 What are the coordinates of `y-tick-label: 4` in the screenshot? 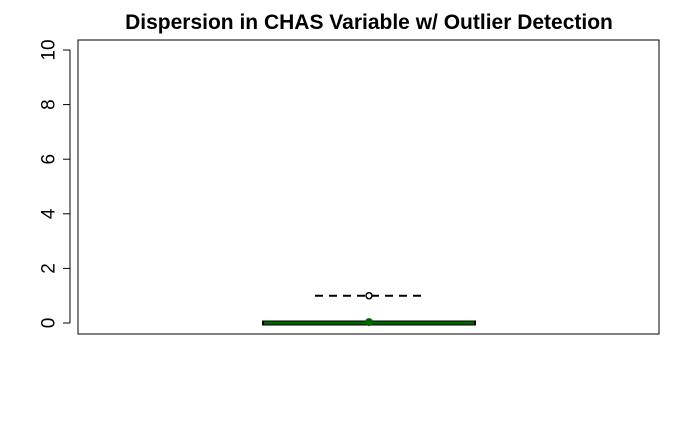 It's located at (49, 213).